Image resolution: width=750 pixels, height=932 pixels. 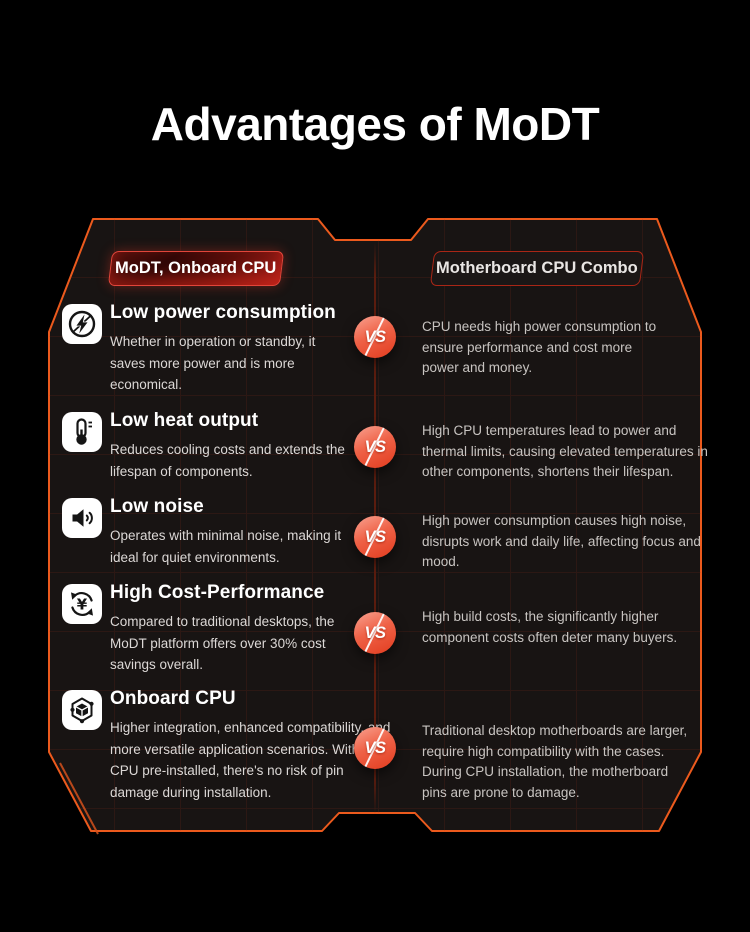 What do you see at coordinates (217, 592) in the screenshot?
I see `feature-title: High Cost-Performance` at bounding box center [217, 592].